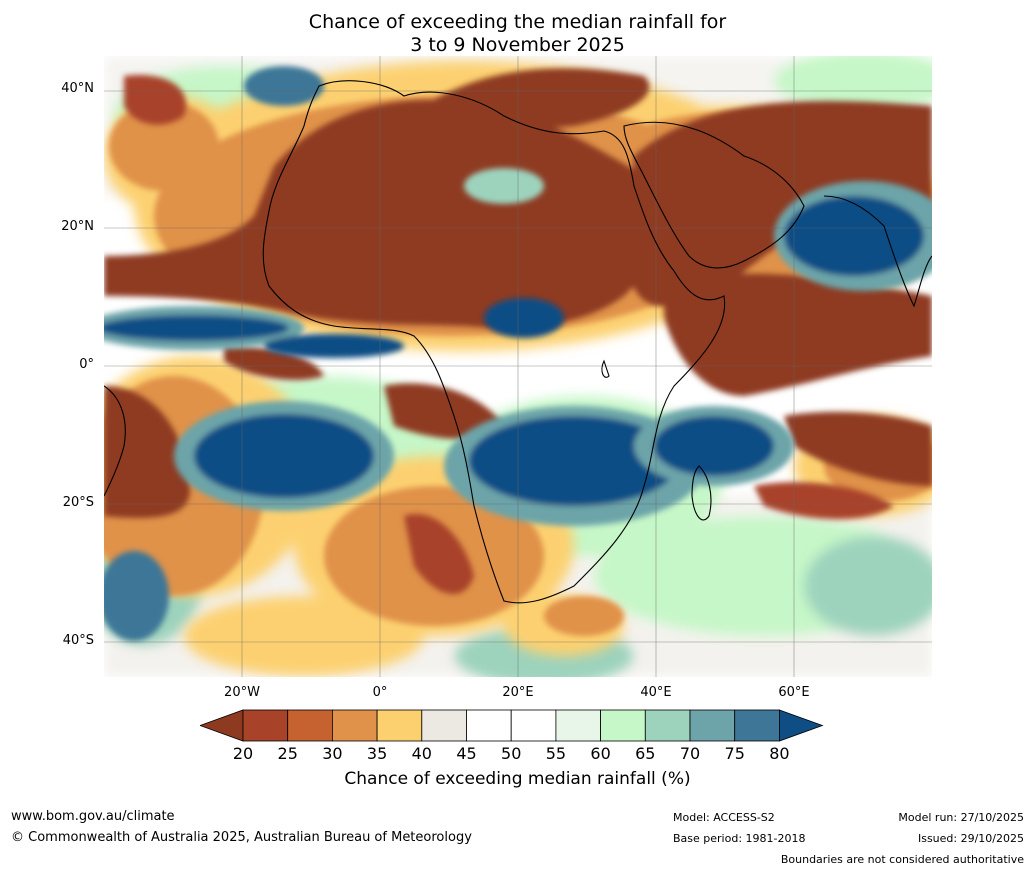 This screenshot has height=873, width=1035. I want to click on lat-label-0: 0°, so click(86, 364).